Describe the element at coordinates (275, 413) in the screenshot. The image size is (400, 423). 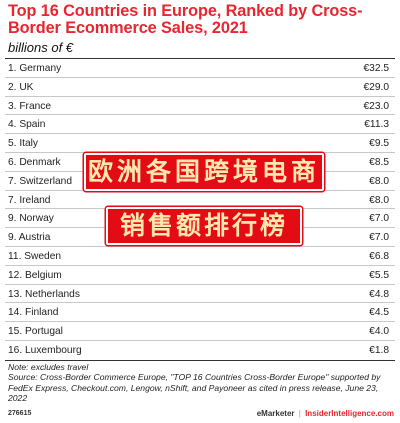
I see `brand-name: eMarketer` at that location.